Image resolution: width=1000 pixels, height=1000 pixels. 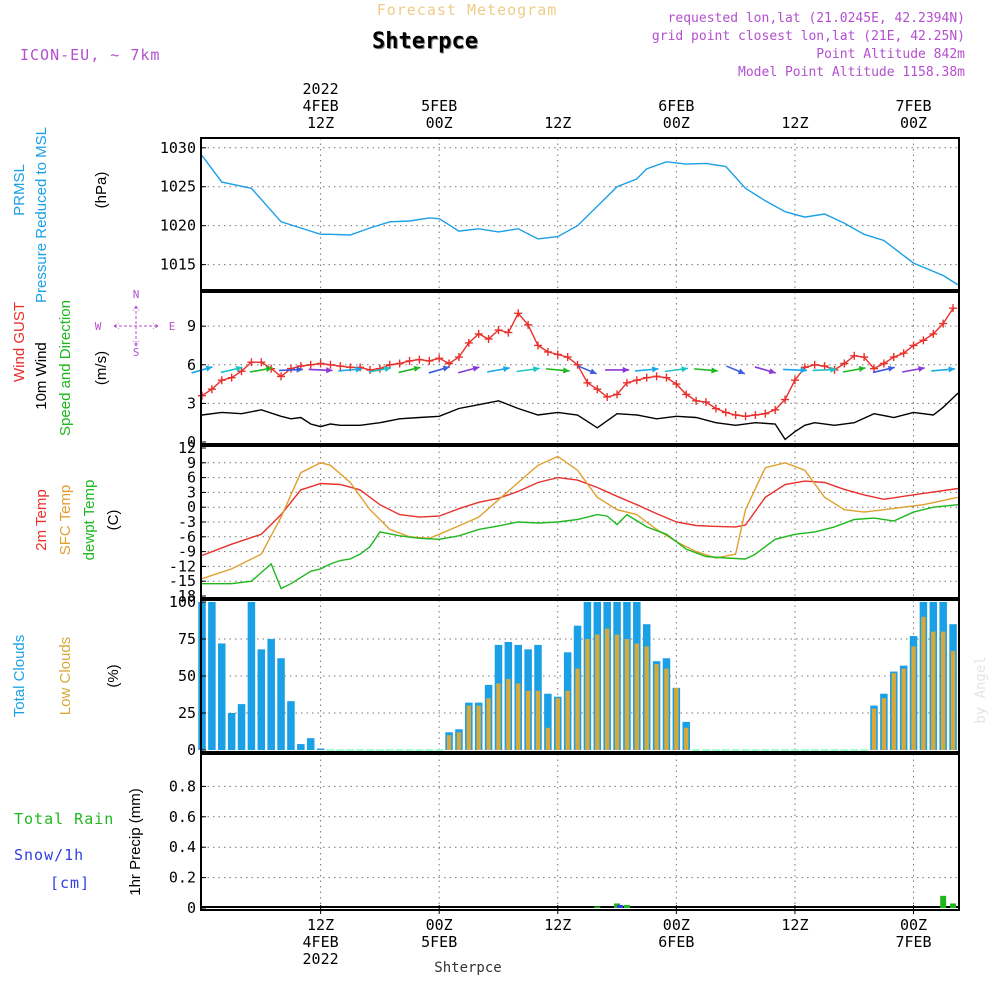 I want to click on top-time-label: 00Z, so click(x=913, y=123).